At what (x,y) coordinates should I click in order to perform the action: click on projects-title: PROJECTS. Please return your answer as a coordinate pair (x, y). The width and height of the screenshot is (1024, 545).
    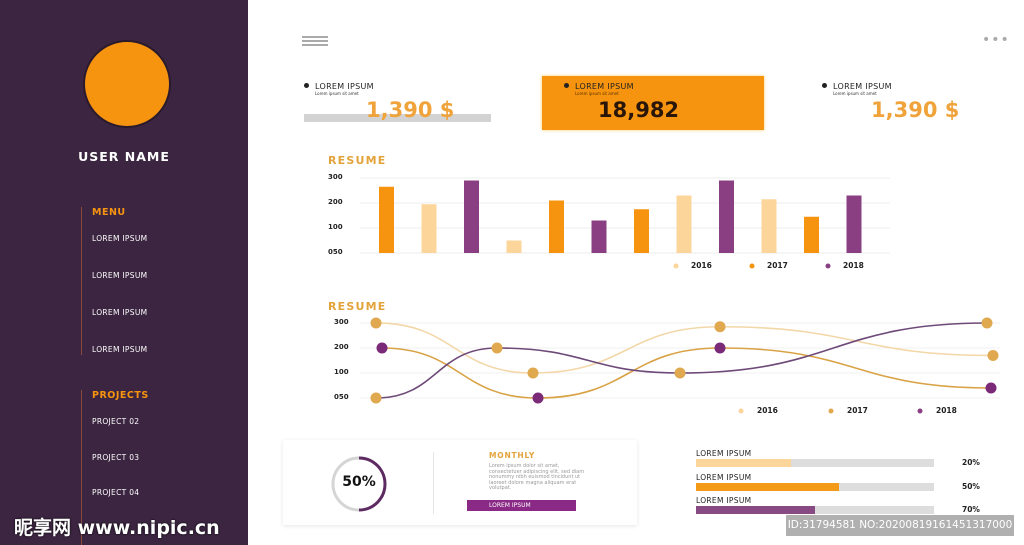
    Looking at the image, I should click on (120, 395).